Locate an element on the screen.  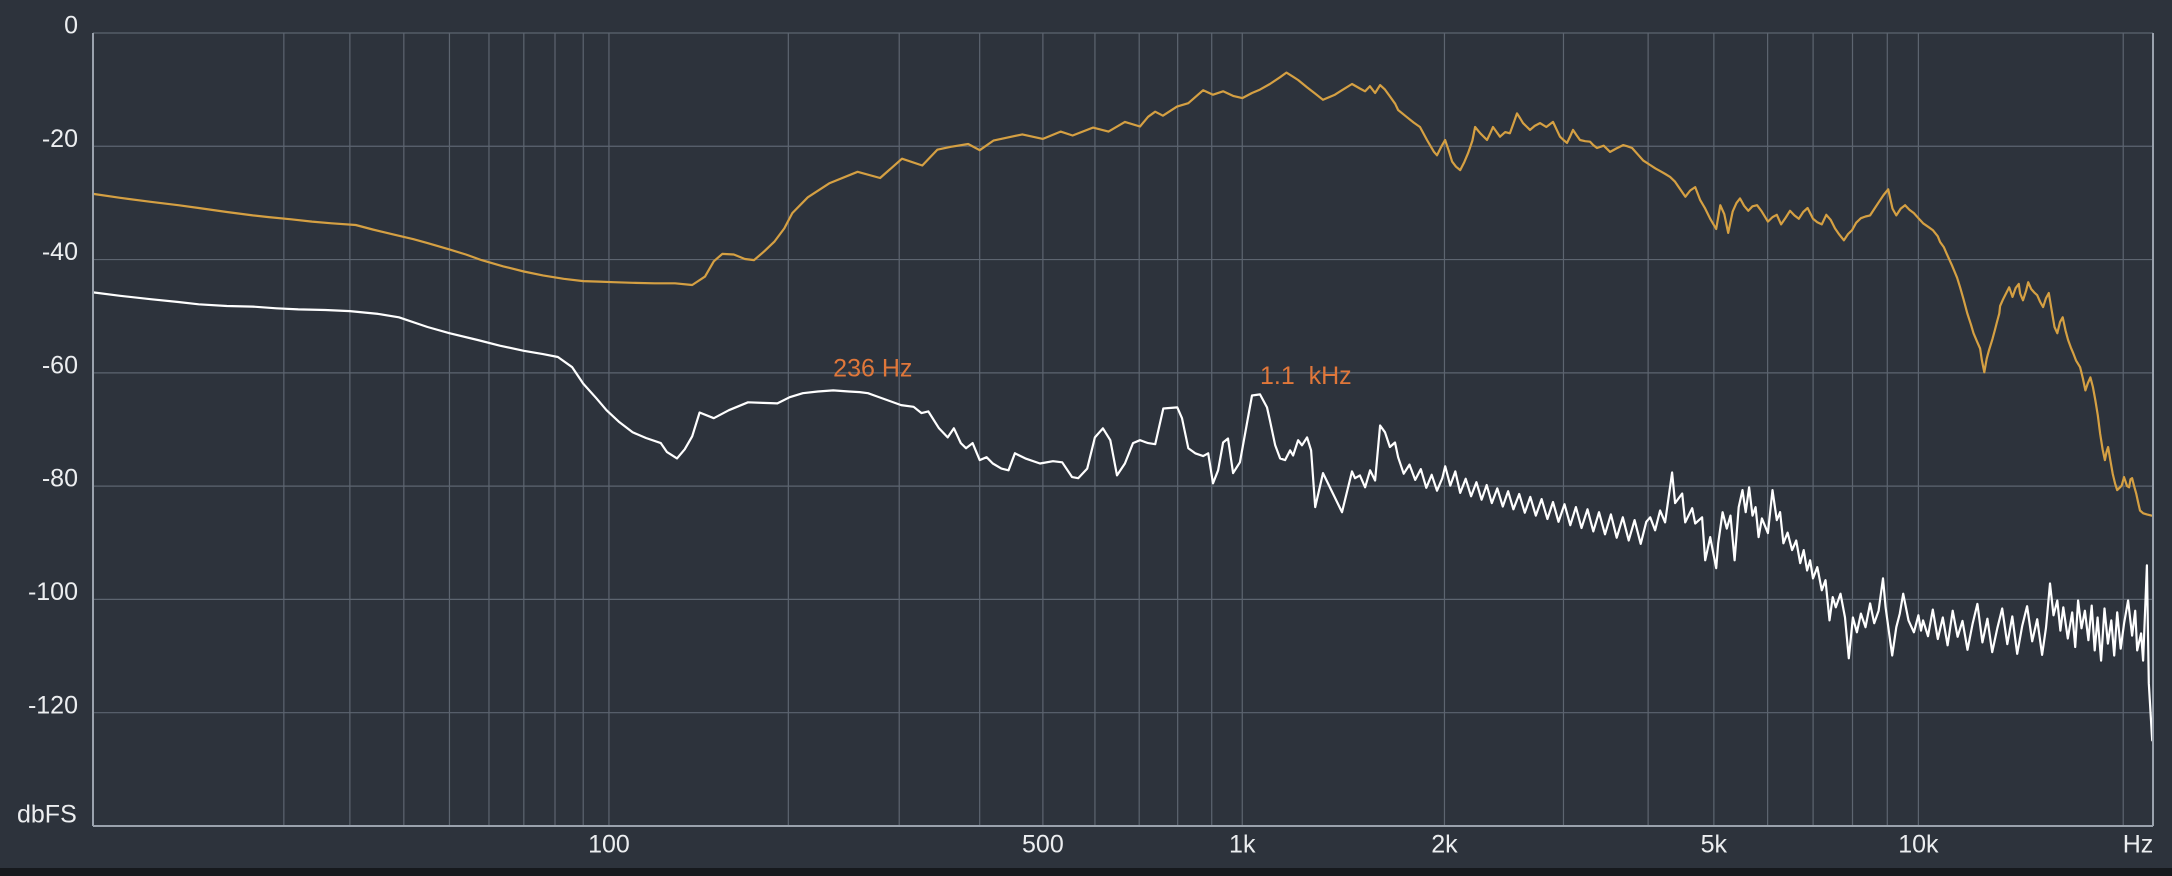
ytick--100: -100 is located at coordinates (53, 592).